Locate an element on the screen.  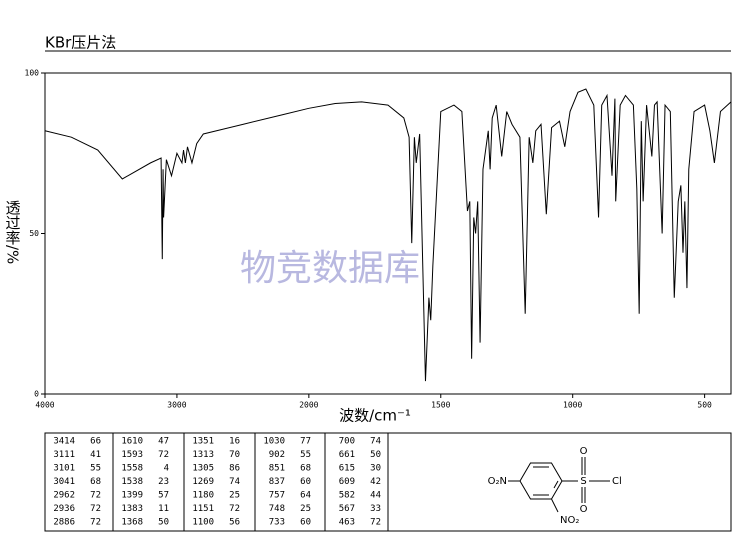
peak-wavenumber: 1593 is located at coordinates (132, 455).